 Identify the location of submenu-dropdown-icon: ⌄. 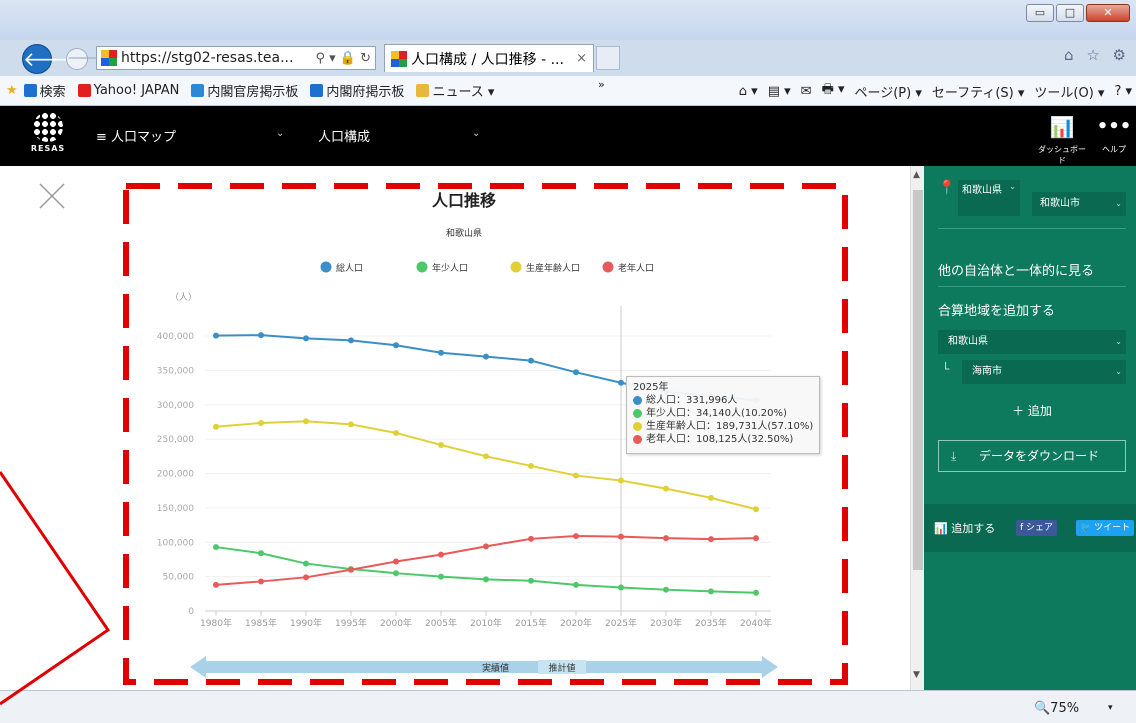
(476, 133).